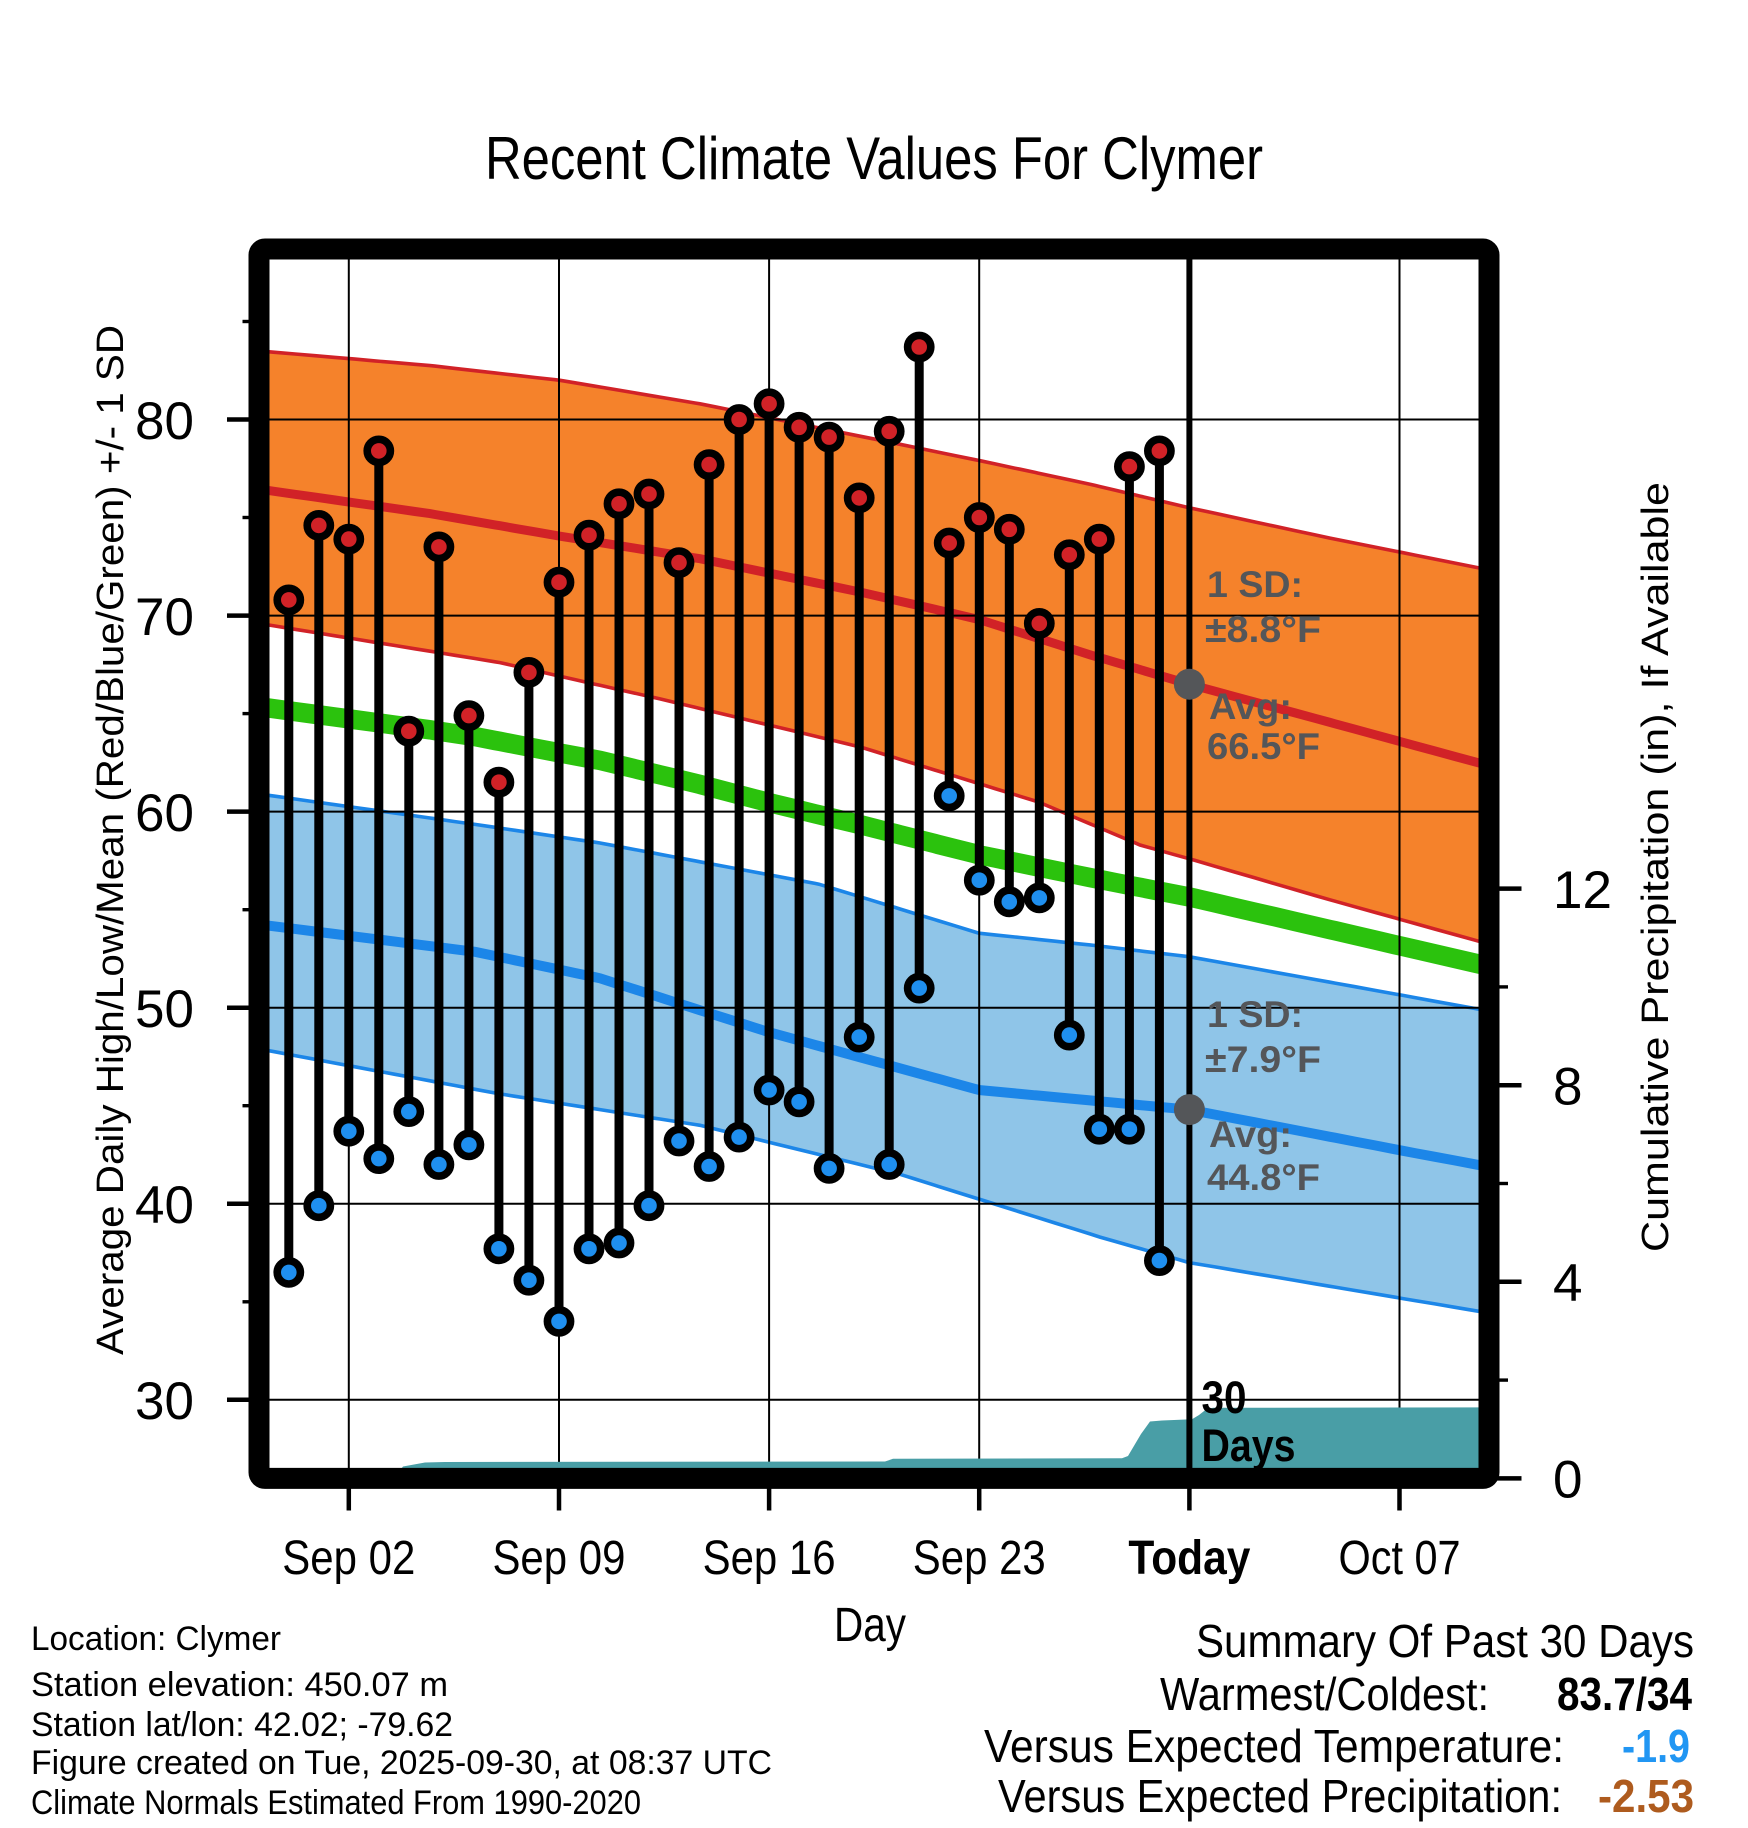 The width and height of the screenshot is (1748, 1828). Describe the element at coordinates (164, 1205) in the screenshot. I see `svg-text: 40` at that location.